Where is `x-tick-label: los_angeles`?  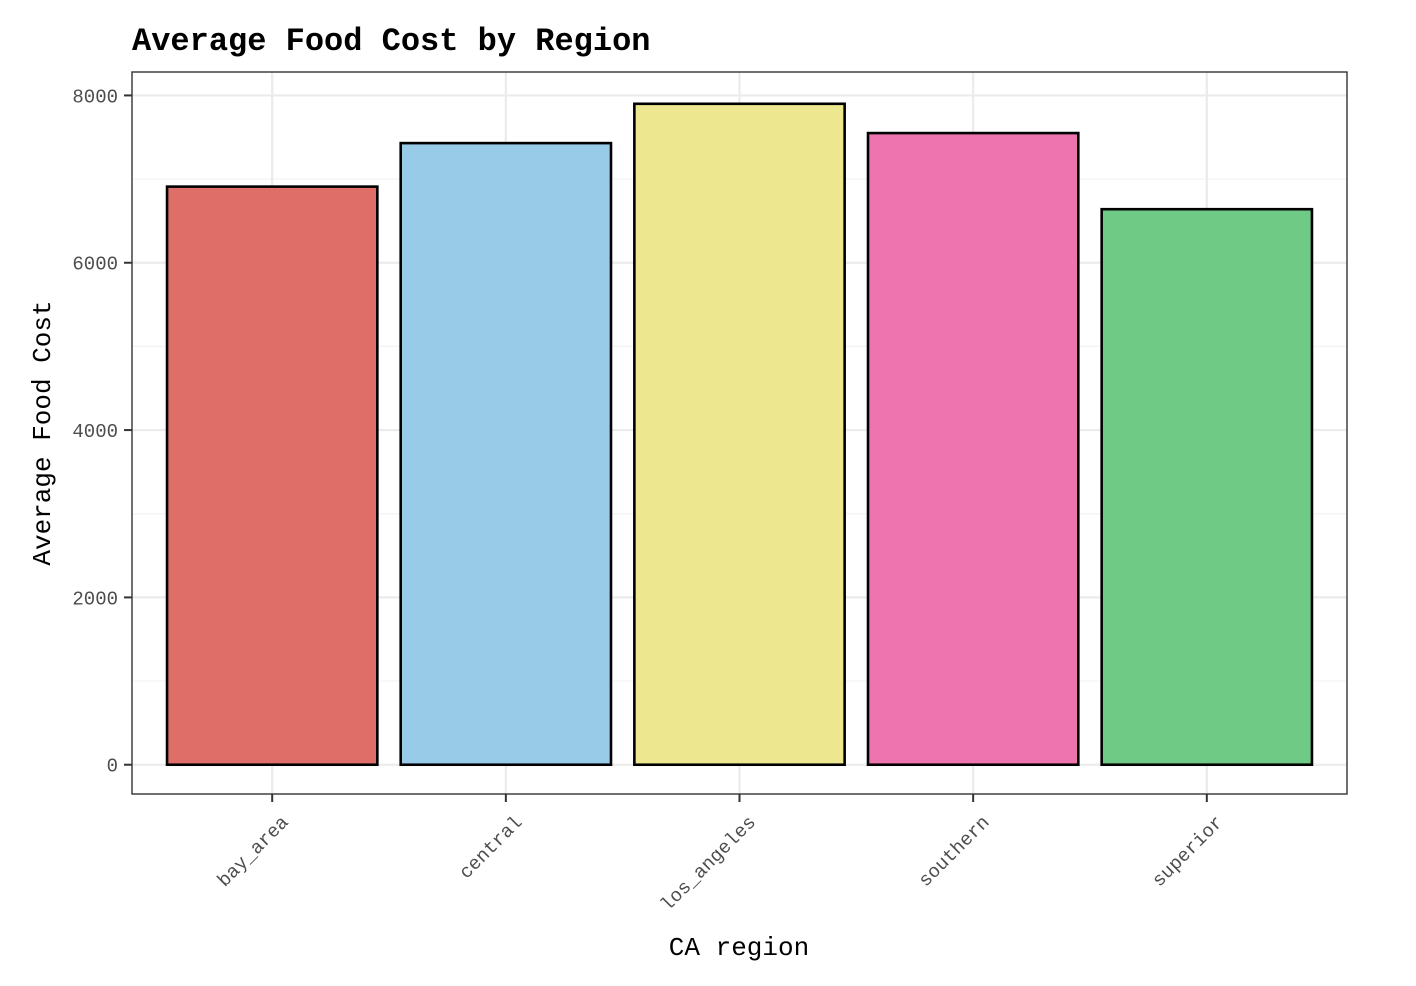 x-tick-label: los_angeles is located at coordinates (709, 864).